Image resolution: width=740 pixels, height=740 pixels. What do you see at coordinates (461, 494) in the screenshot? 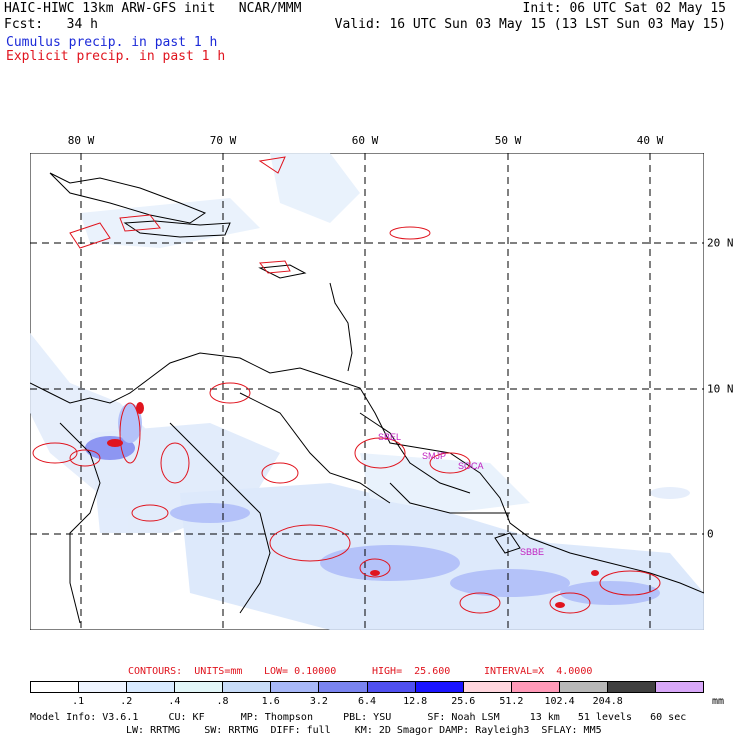
I see `station-labels: SBEL SMJP SOCA SBBE` at bounding box center [461, 494].